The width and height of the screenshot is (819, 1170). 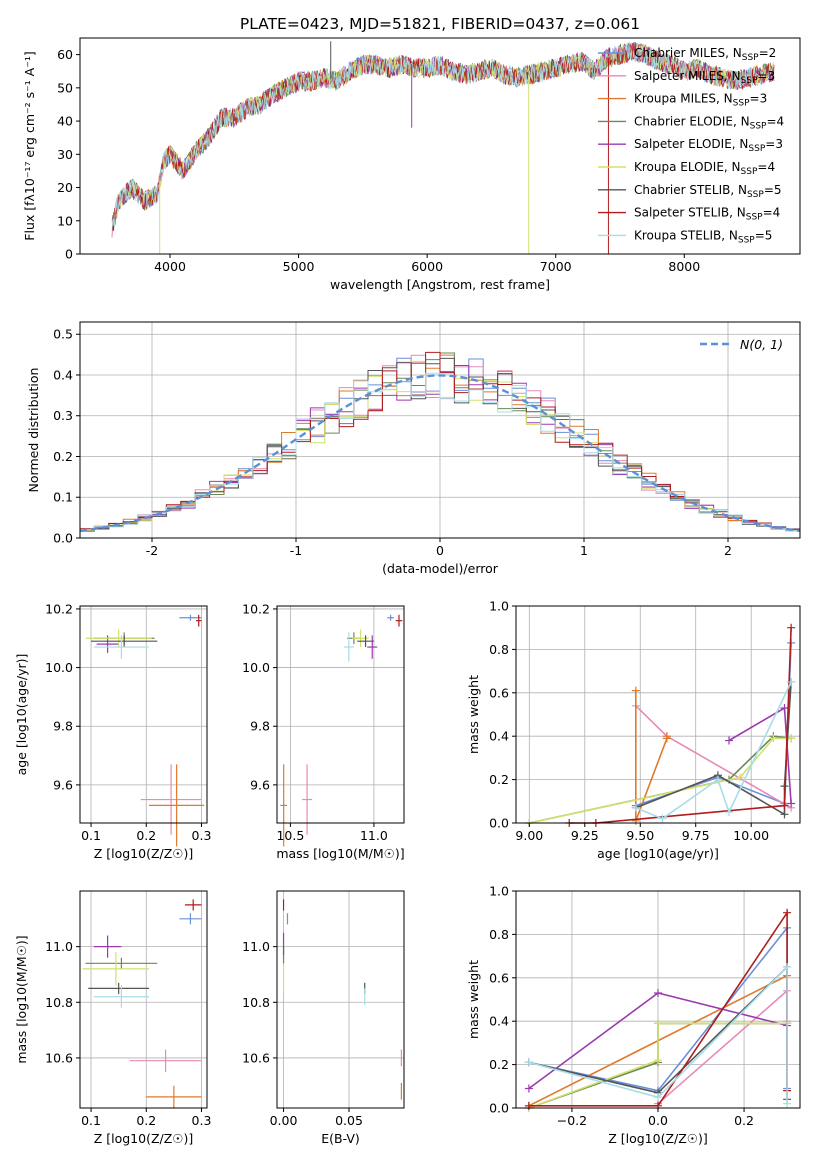 I want to click on x-tick-label: 8000, so click(x=684, y=266).